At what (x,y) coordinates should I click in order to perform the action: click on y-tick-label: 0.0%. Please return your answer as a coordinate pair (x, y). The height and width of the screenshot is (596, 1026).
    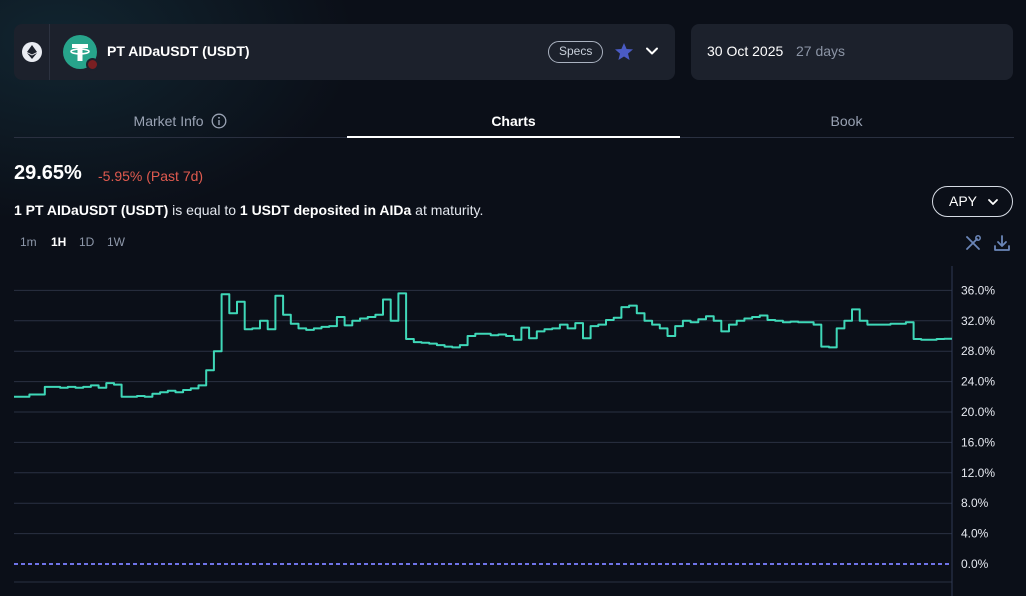
    Looking at the image, I should click on (975, 564).